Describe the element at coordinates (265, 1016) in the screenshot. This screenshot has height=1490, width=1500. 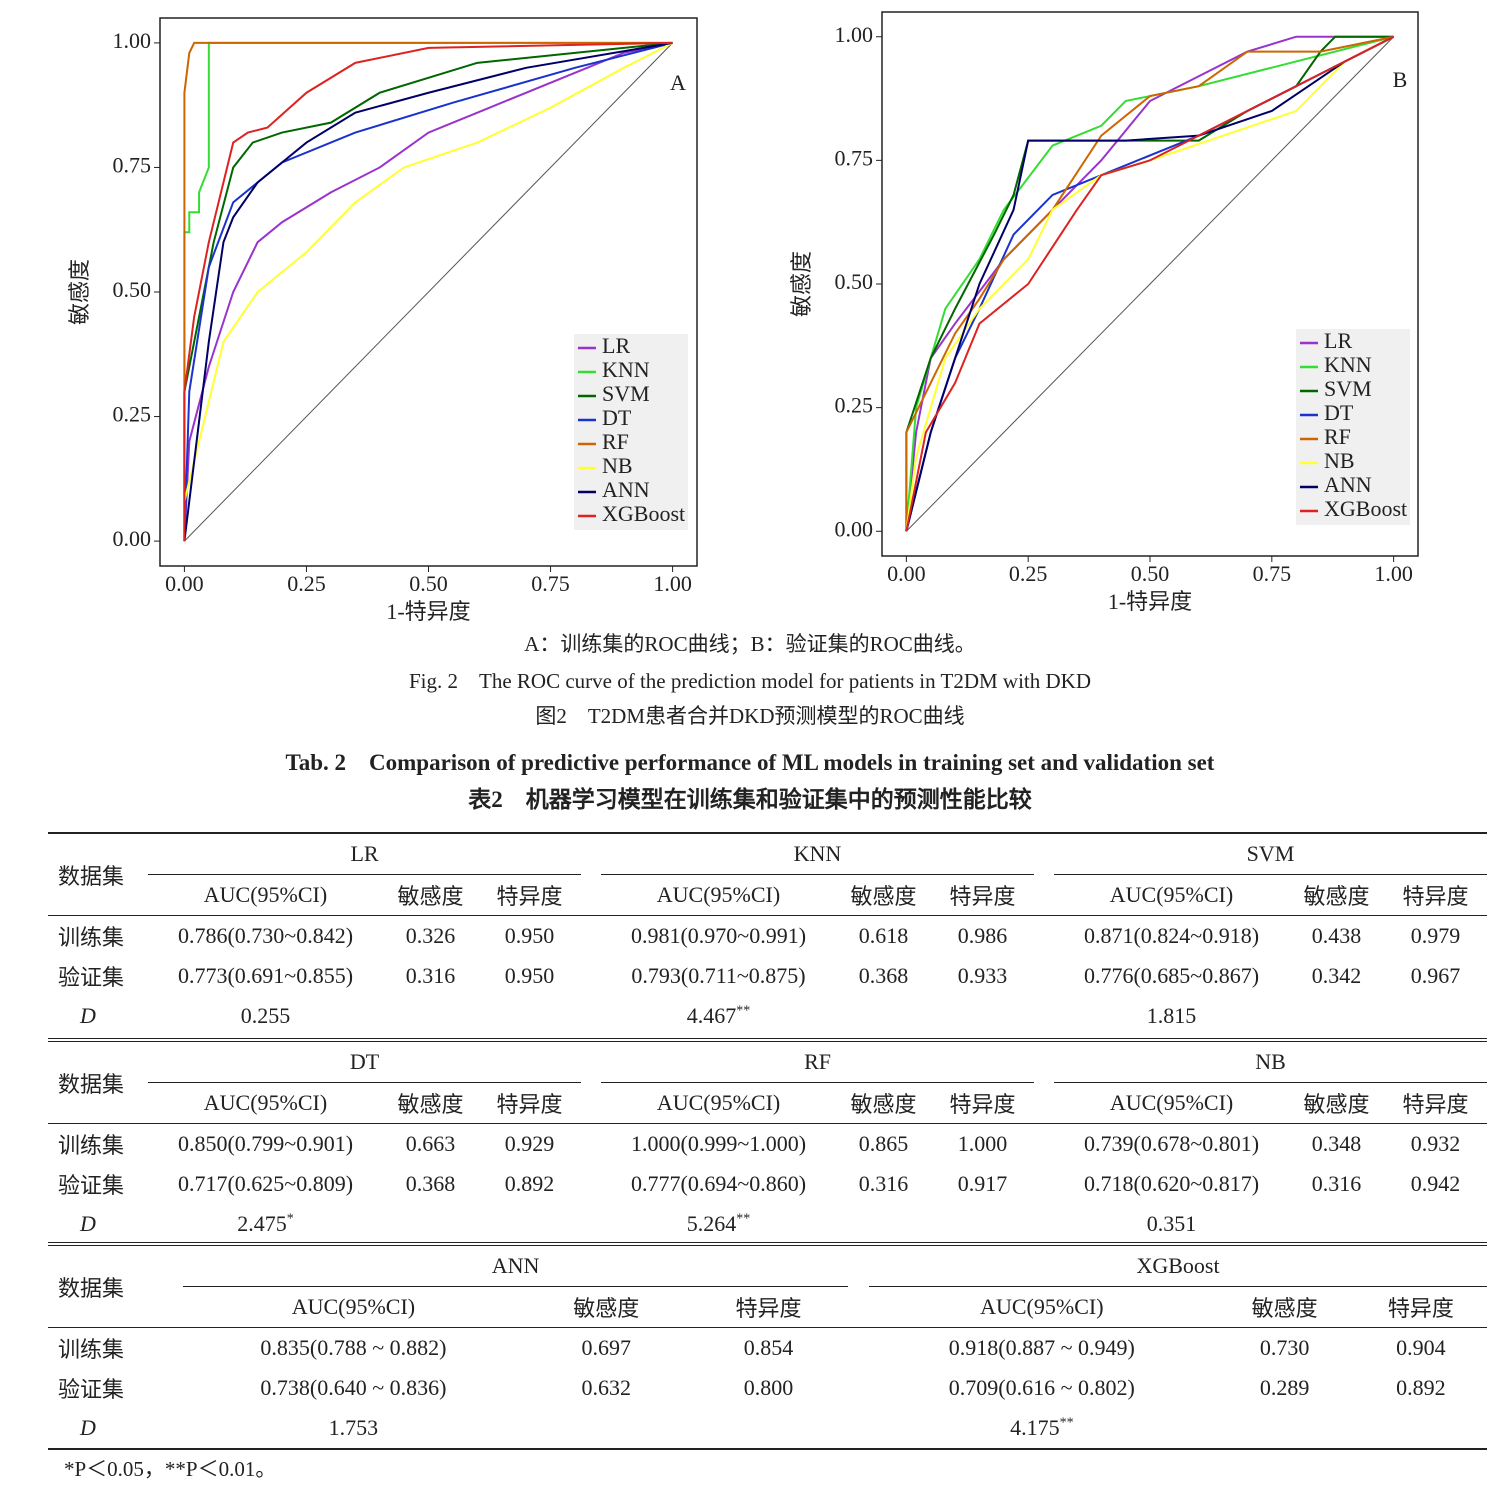
I see `d-cell: 0.255` at that location.